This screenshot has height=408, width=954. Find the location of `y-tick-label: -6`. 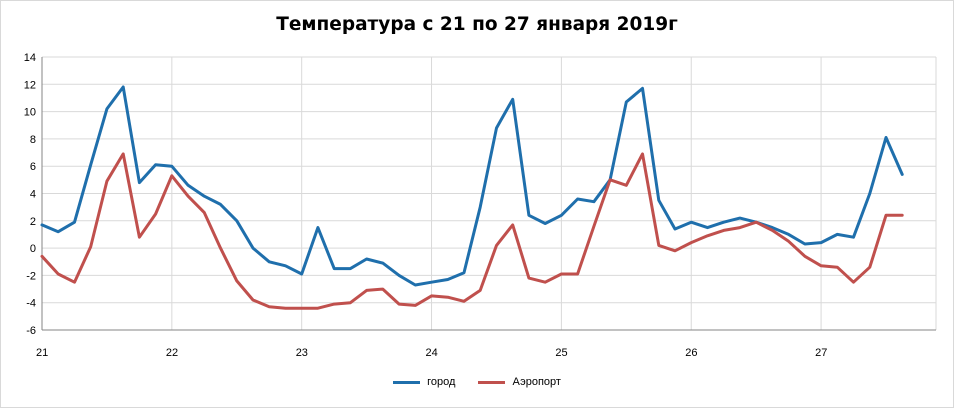

y-tick-label: -6 is located at coordinates (31, 331).